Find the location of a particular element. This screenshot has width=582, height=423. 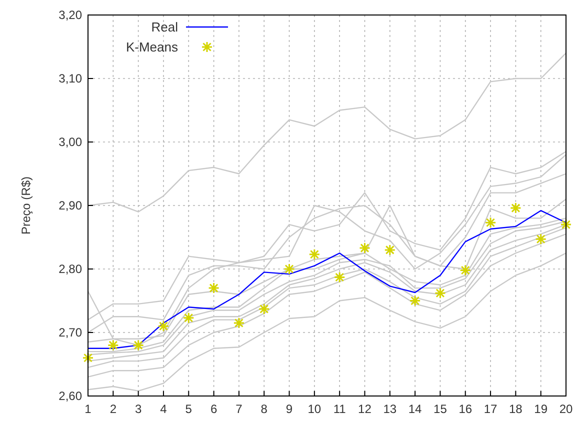

legend-label: K-Means is located at coordinates (152, 47).